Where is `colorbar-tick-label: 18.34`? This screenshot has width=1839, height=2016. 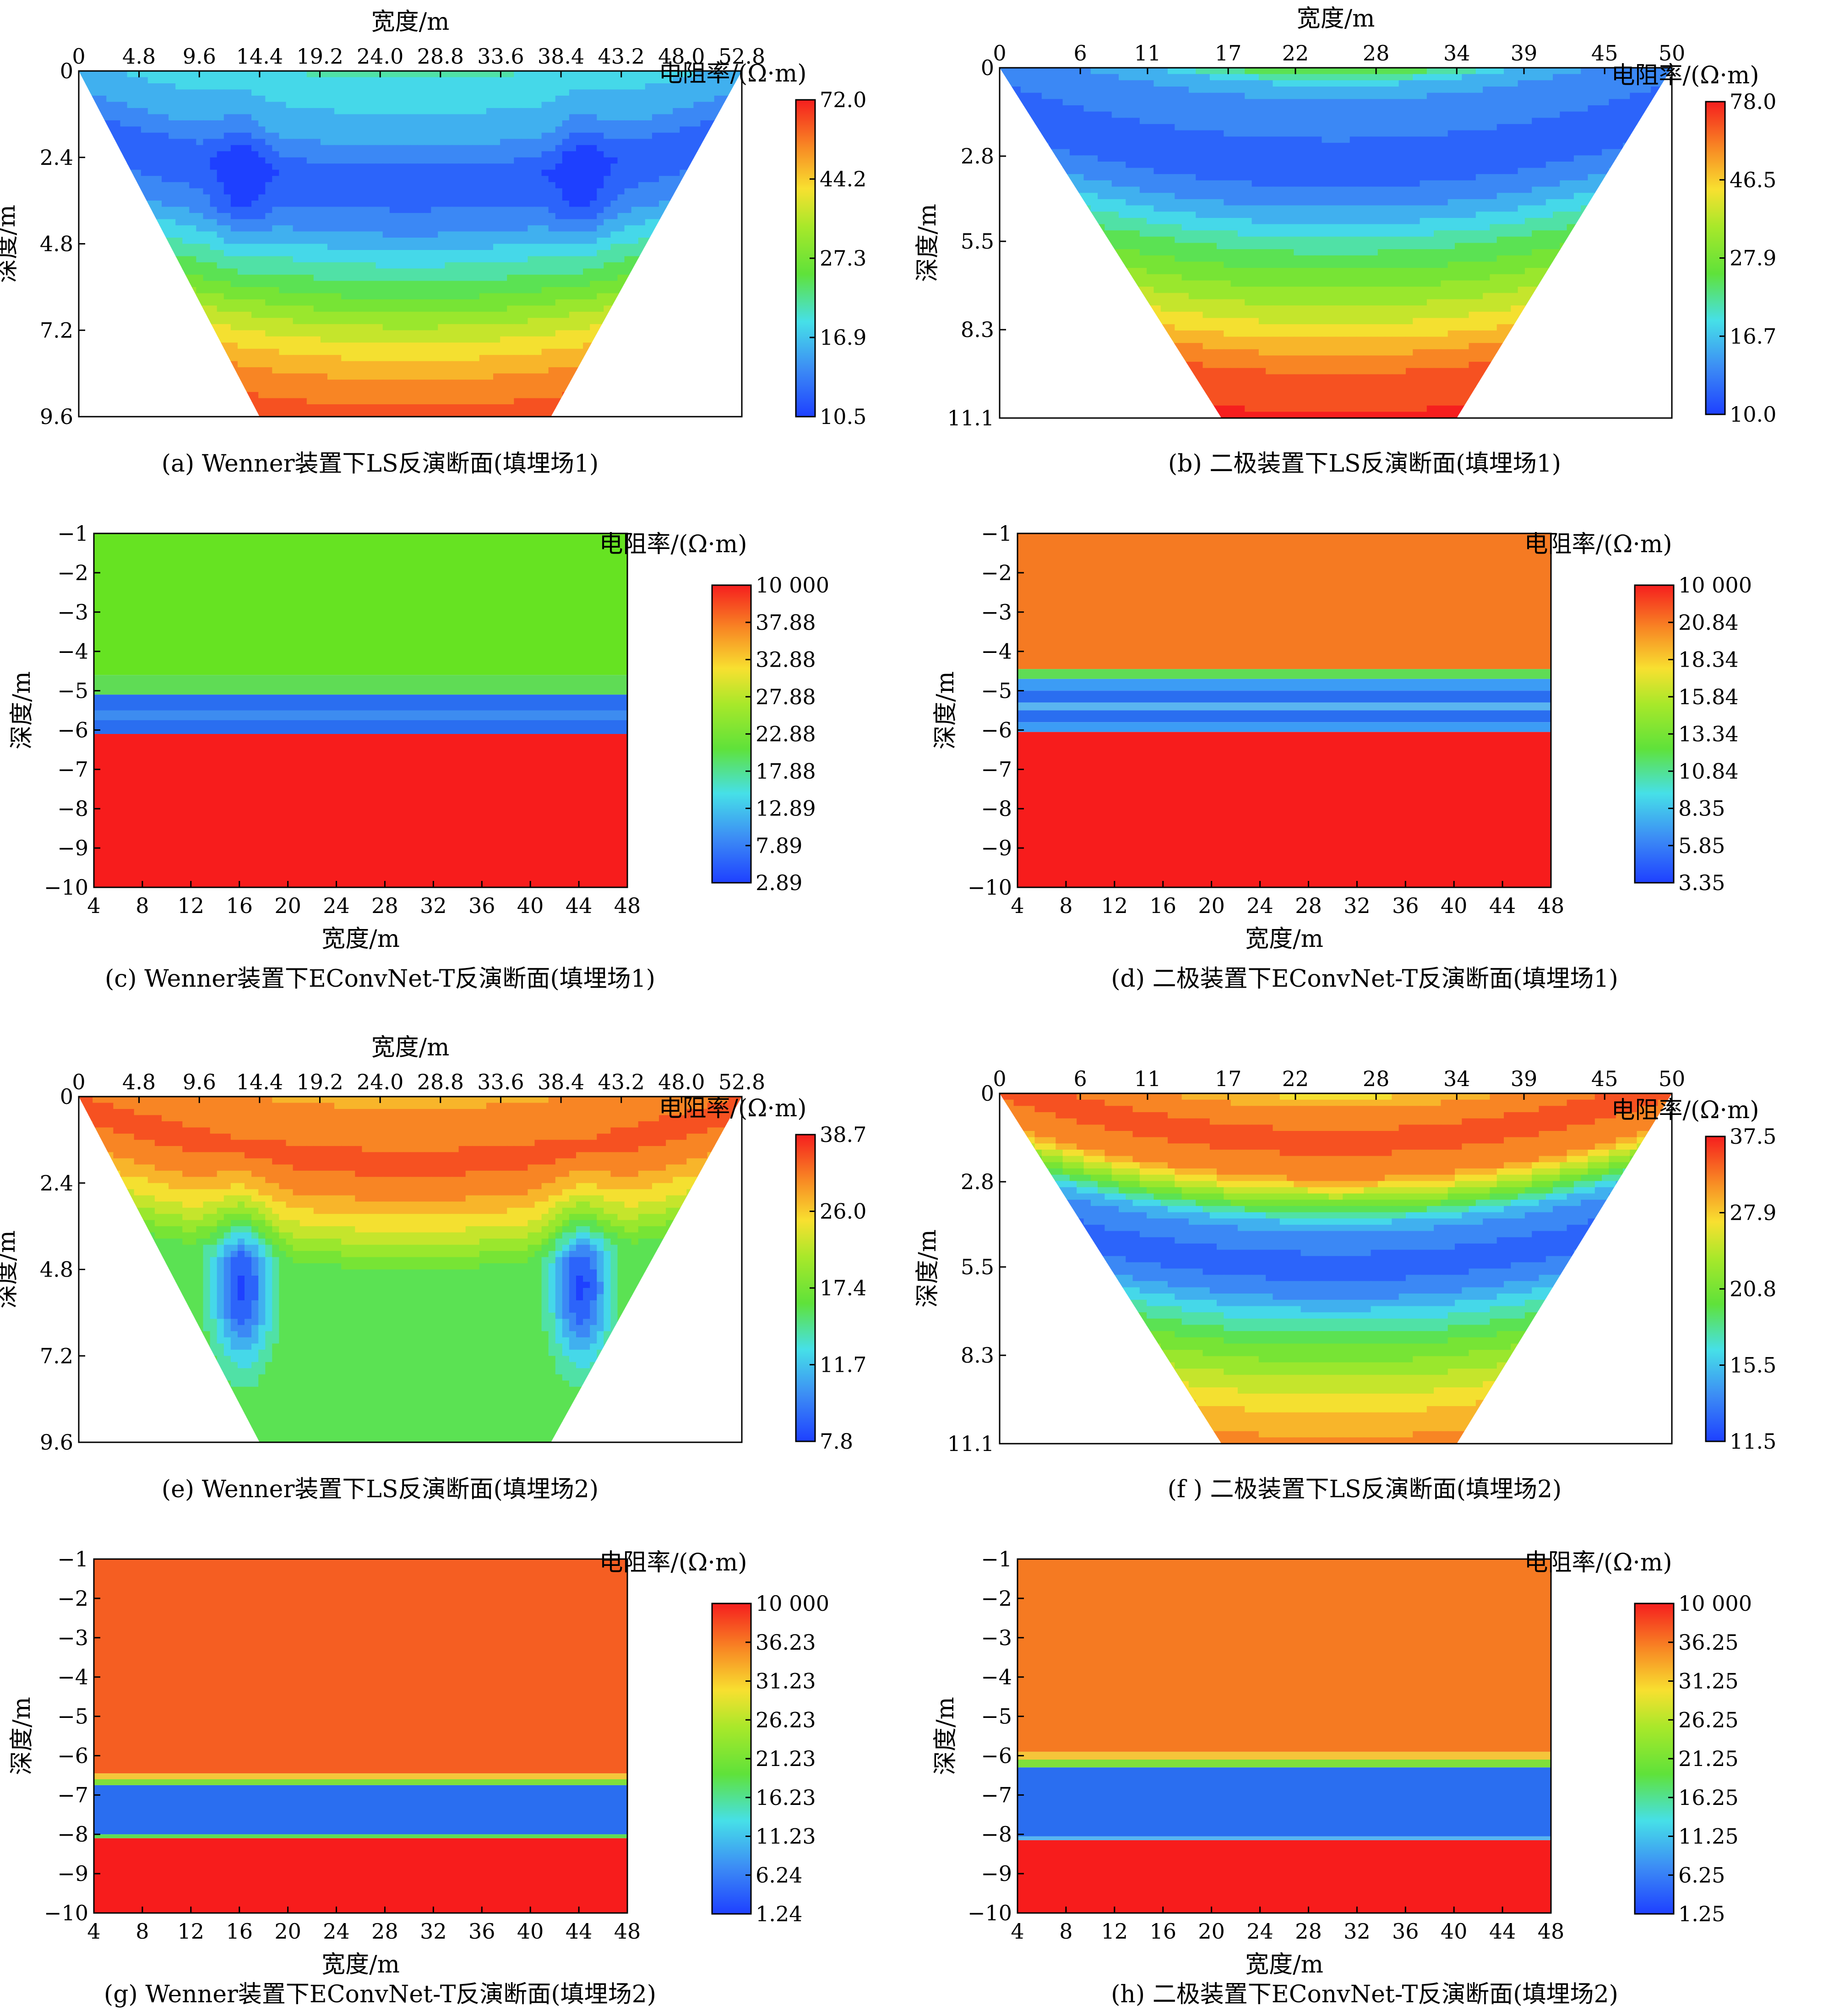 colorbar-tick-label: 18.34 is located at coordinates (1708, 659).